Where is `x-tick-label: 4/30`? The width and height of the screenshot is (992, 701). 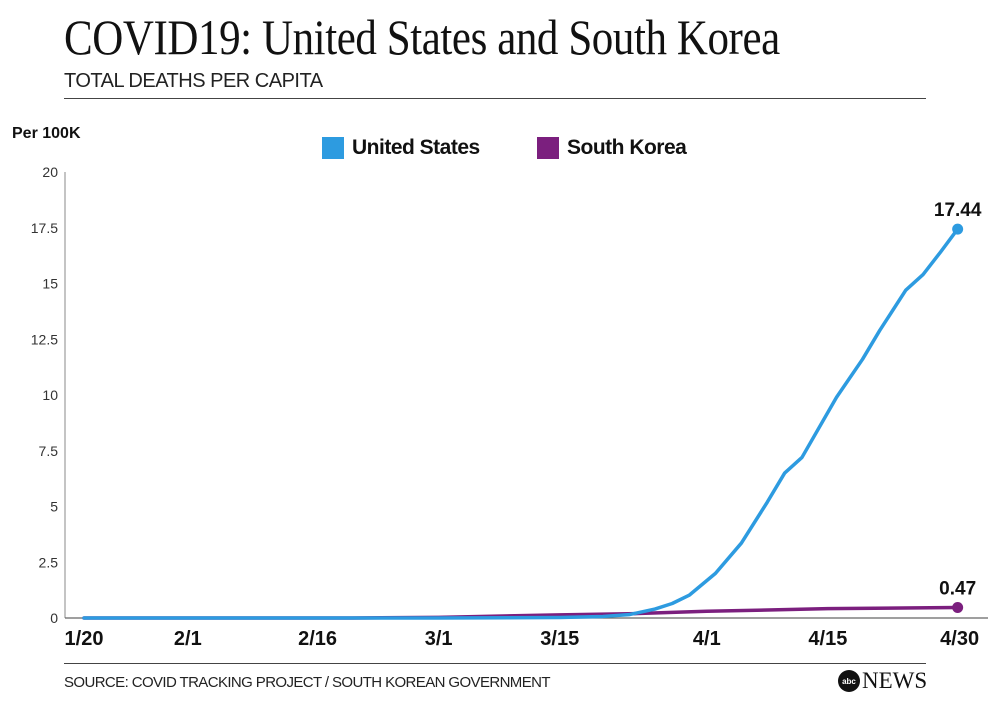
x-tick-label: 4/30 is located at coordinates (959, 639).